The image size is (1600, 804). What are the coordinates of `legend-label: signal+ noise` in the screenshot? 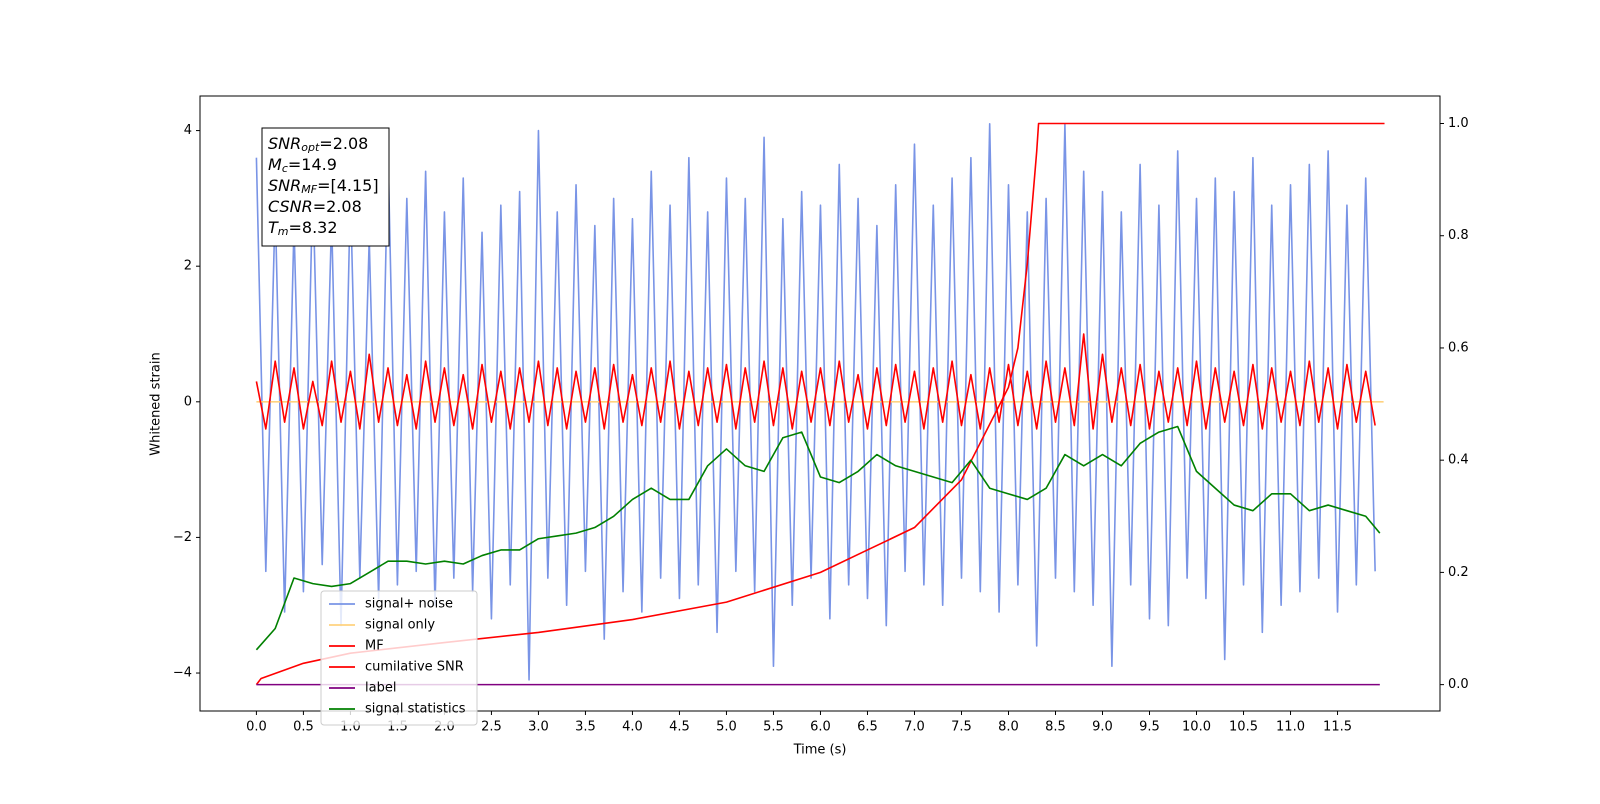 It's located at (409, 604).